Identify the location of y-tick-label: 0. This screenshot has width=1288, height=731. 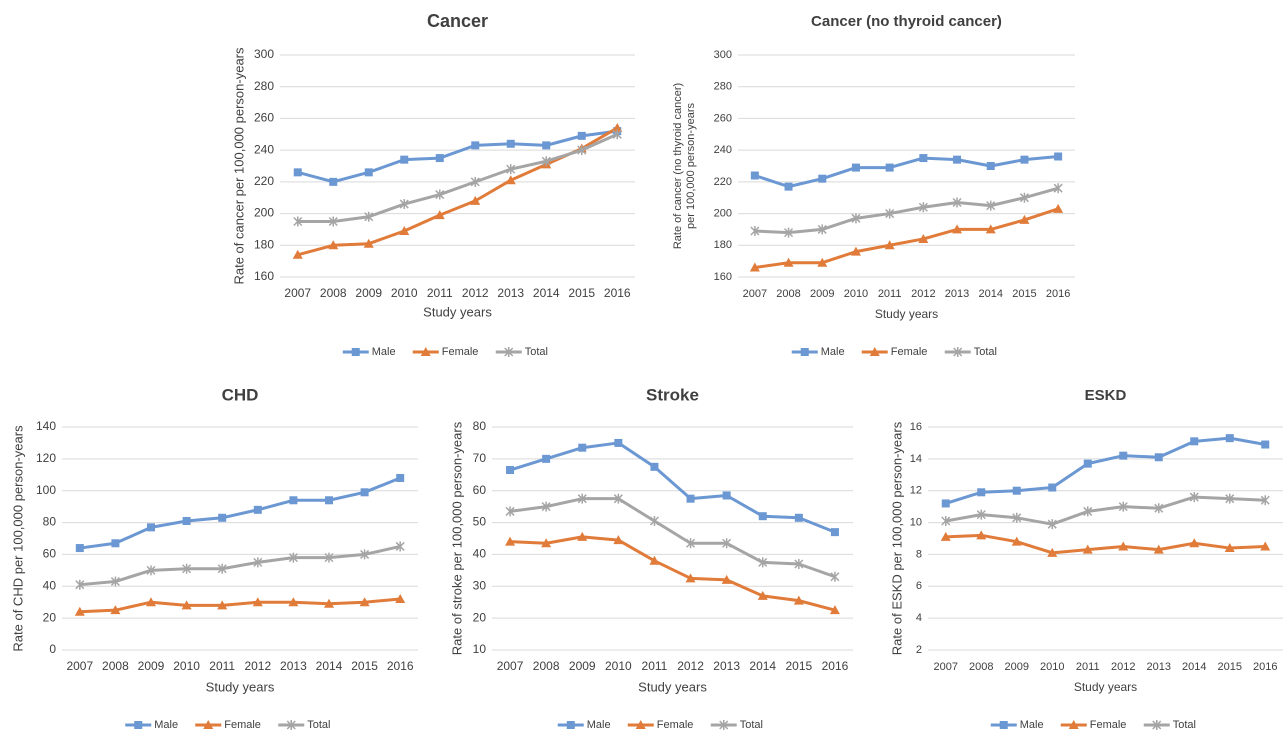
(52, 649).